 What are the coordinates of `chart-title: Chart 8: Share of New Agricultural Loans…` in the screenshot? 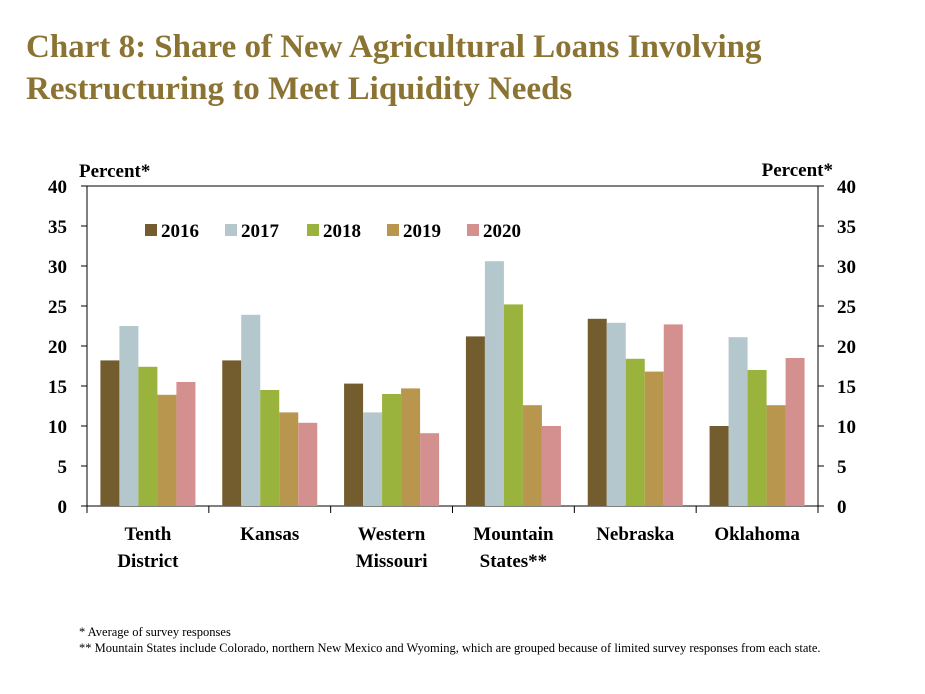 It's located at (466, 68).